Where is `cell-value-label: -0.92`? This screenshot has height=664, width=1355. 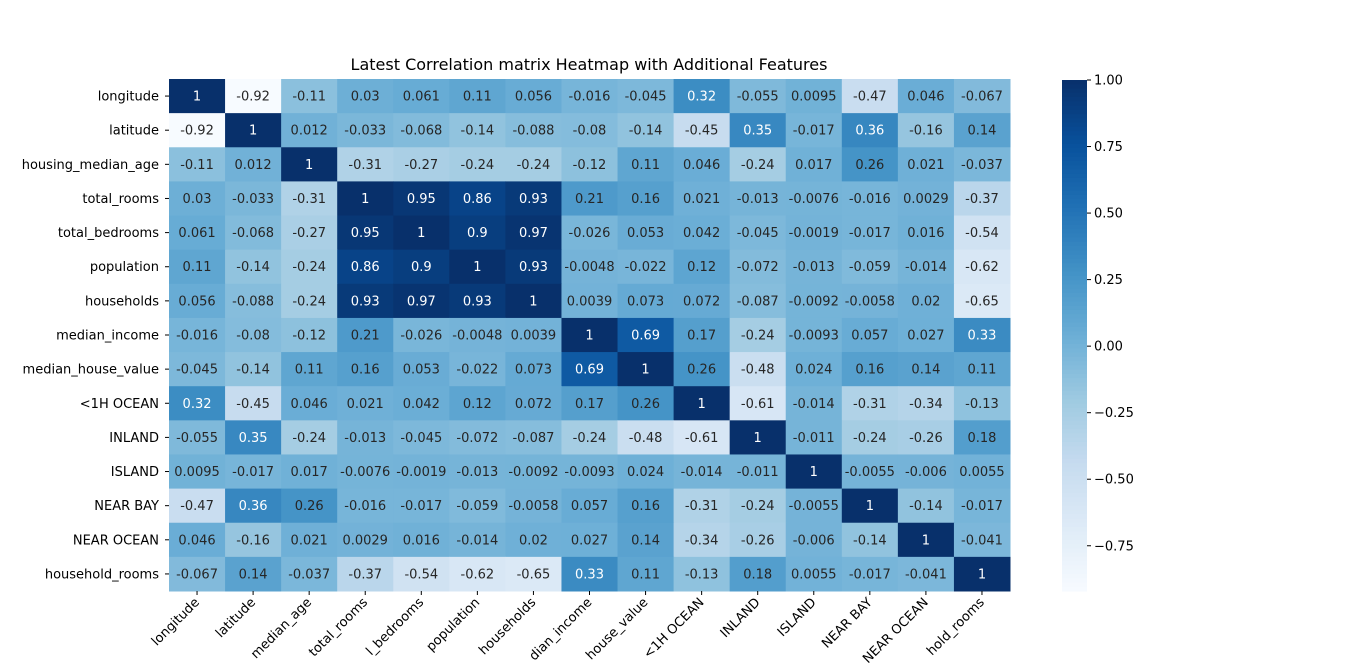
cell-value-label: -0.92 is located at coordinates (197, 131).